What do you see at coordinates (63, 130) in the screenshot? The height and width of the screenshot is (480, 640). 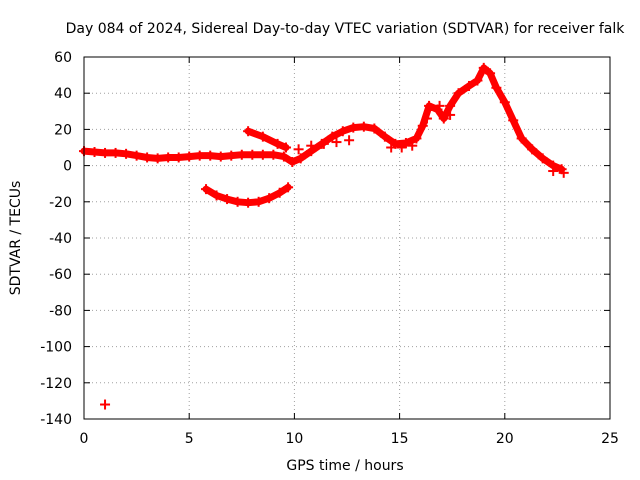 I see `y-tick-label: 20` at bounding box center [63, 130].